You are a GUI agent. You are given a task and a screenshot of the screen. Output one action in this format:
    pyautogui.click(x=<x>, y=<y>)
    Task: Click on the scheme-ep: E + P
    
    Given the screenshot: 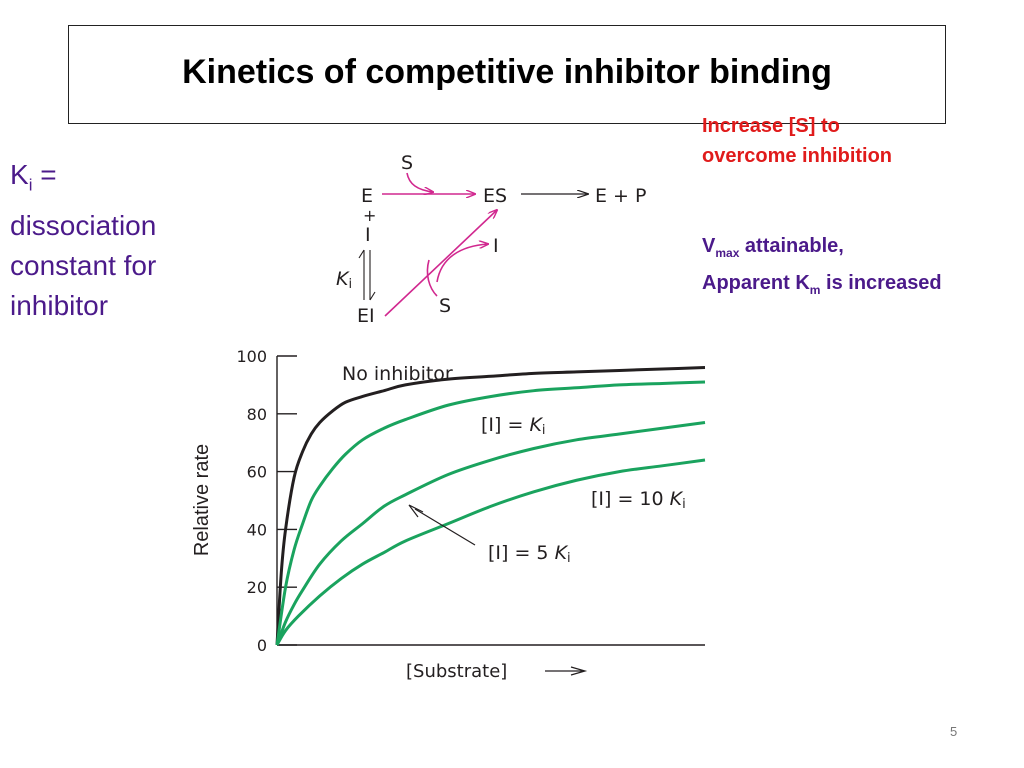 What is the action you would take?
    pyautogui.click(x=620, y=196)
    